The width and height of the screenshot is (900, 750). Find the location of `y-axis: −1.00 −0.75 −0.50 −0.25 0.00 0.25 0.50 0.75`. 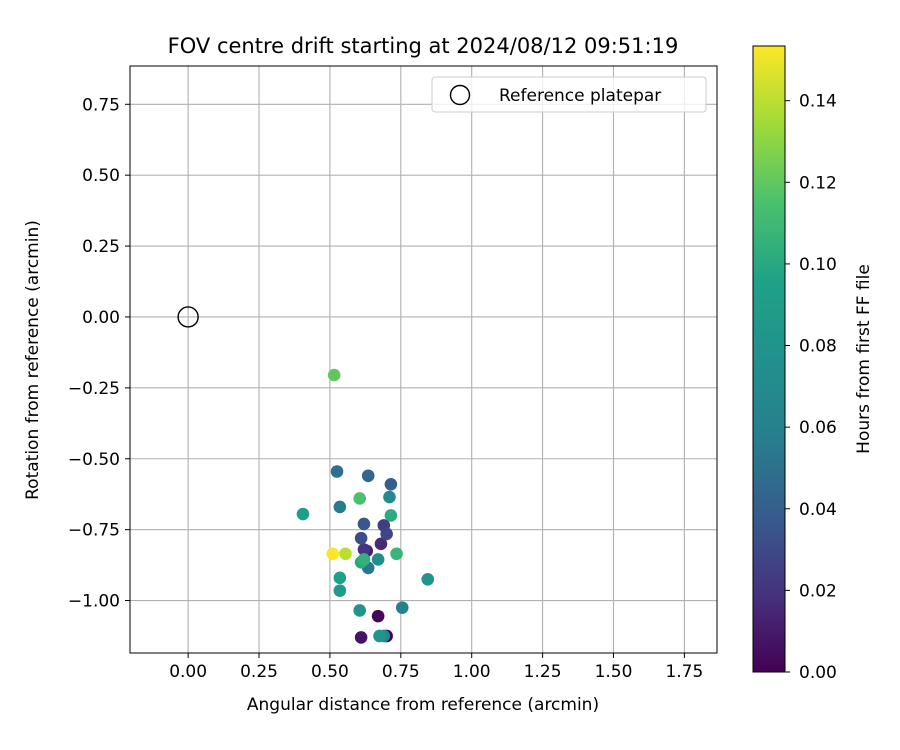

y-axis: −1.00 −0.75 −0.50 −0.25 0.00 0.25 0.50 0.75 is located at coordinates (99, 353).